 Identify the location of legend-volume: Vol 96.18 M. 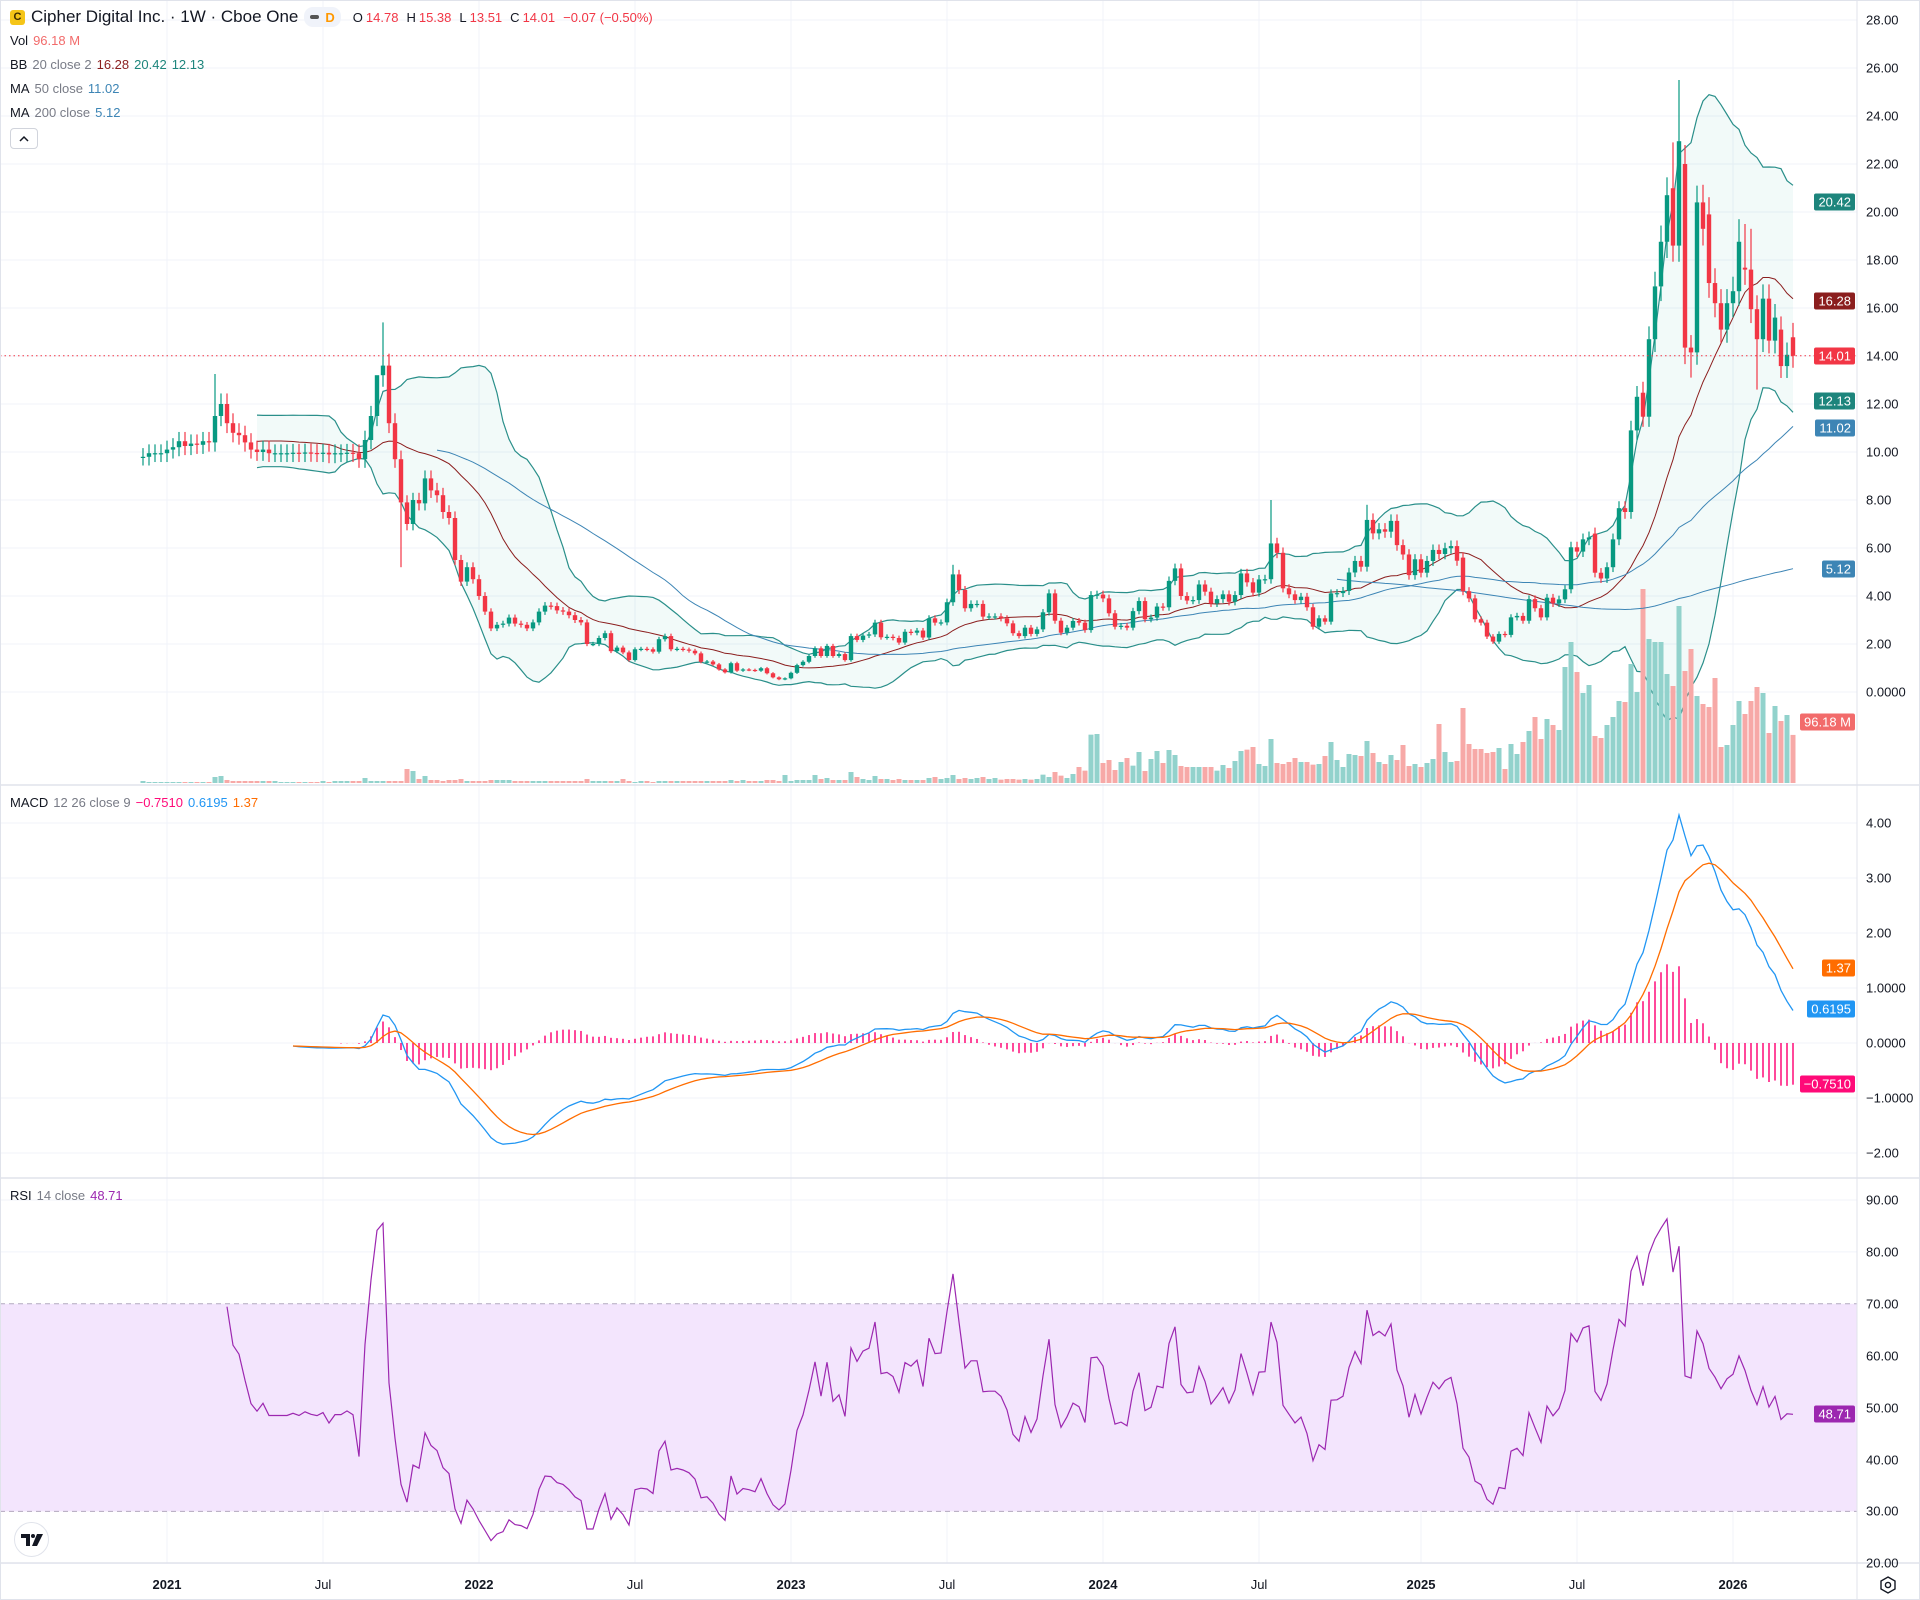
(45, 40).